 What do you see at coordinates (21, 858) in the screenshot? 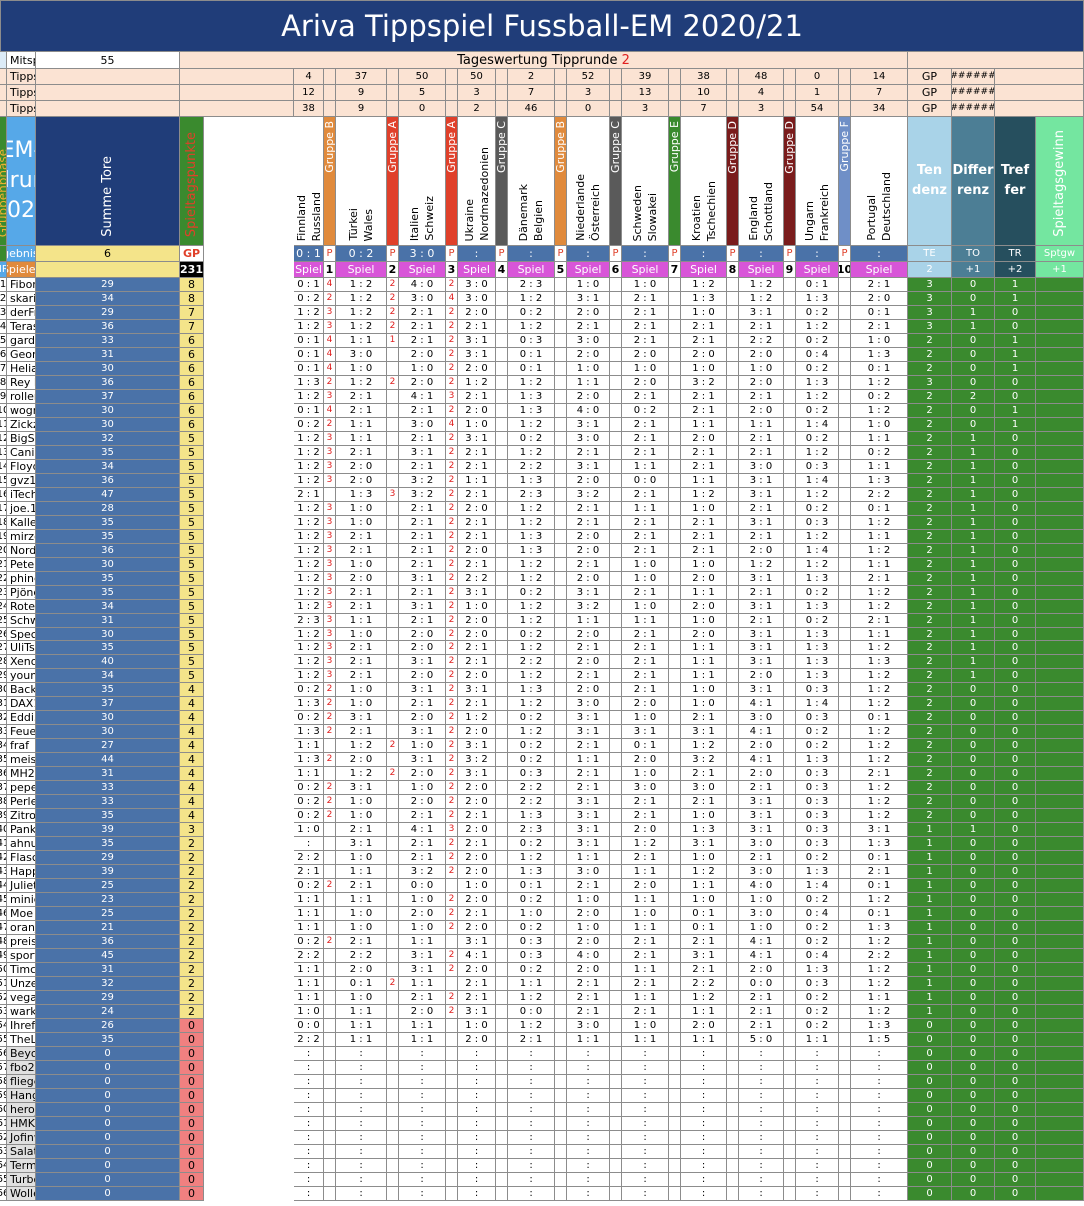
I see `player-name: Flaschengeist` at bounding box center [21, 858].